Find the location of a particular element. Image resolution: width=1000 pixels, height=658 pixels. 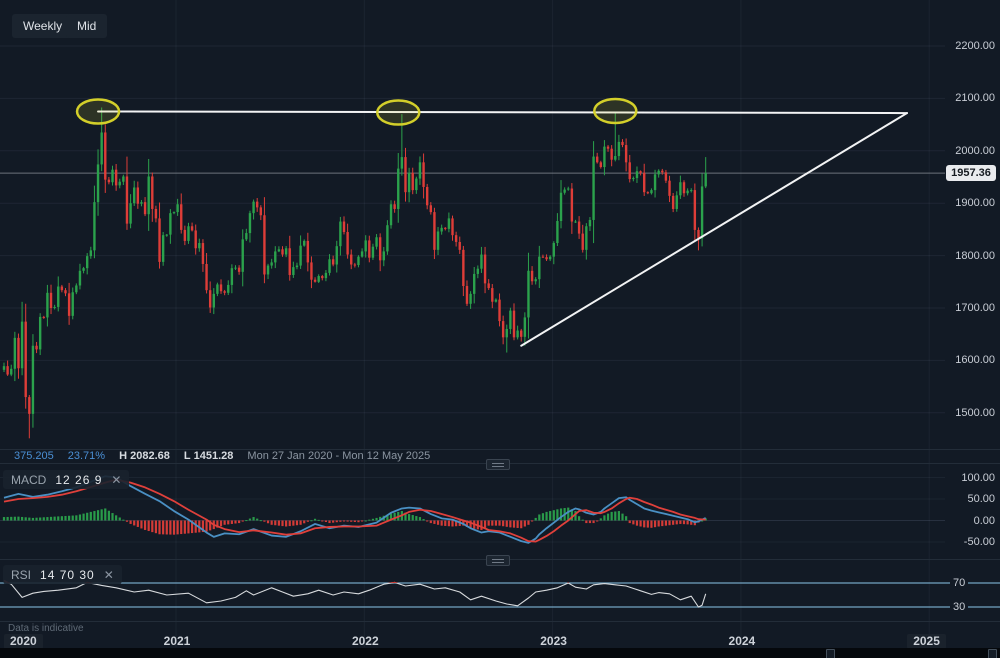

price-axis-tick: 1900.00 is located at coordinates (975, 203).